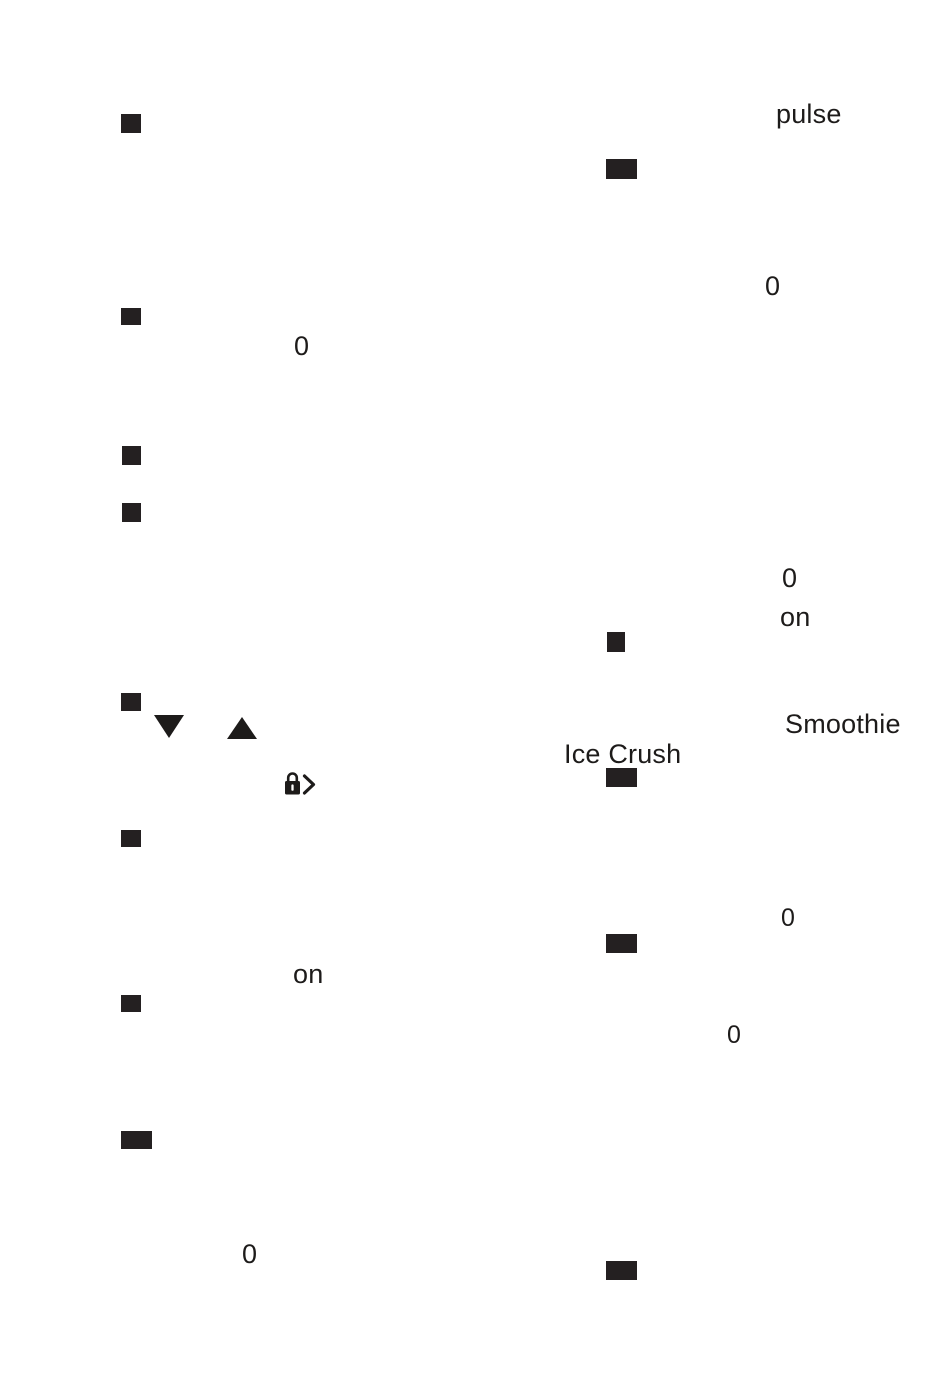  Describe the element at coordinates (242, 728) in the screenshot. I see `speed-increase-triangle-up-icon` at that location.